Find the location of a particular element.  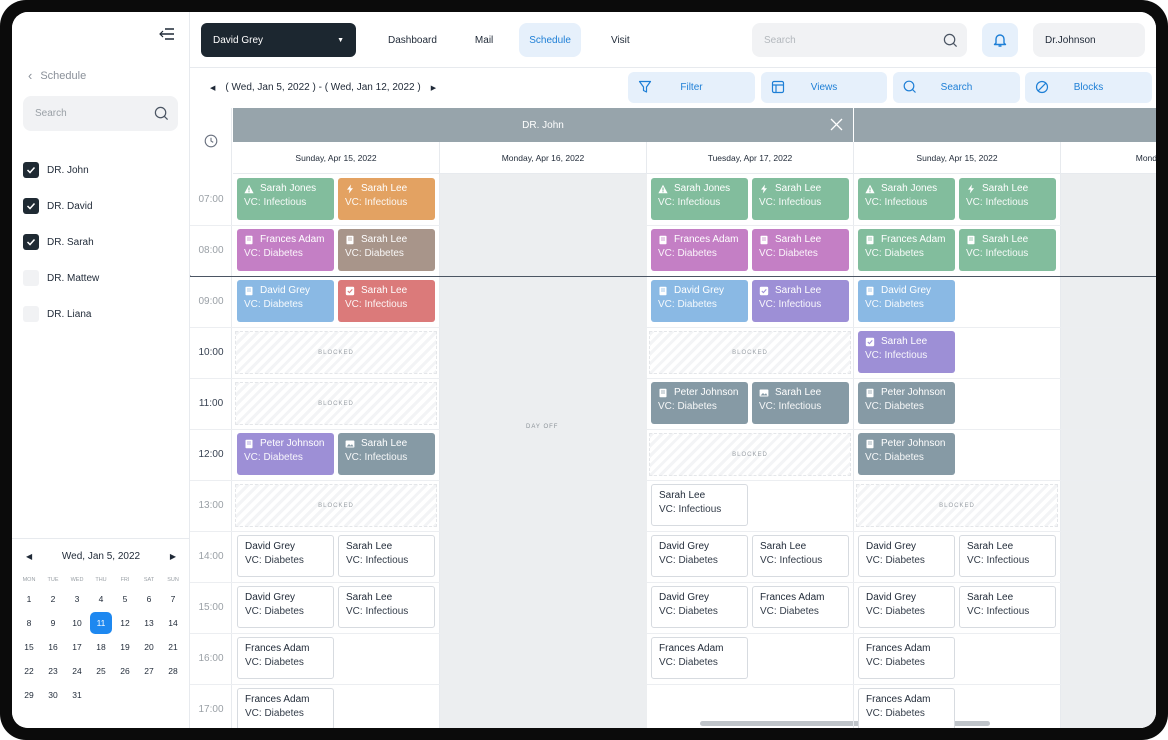

prev-range-icon: ◀ is located at coordinates (213, 88).